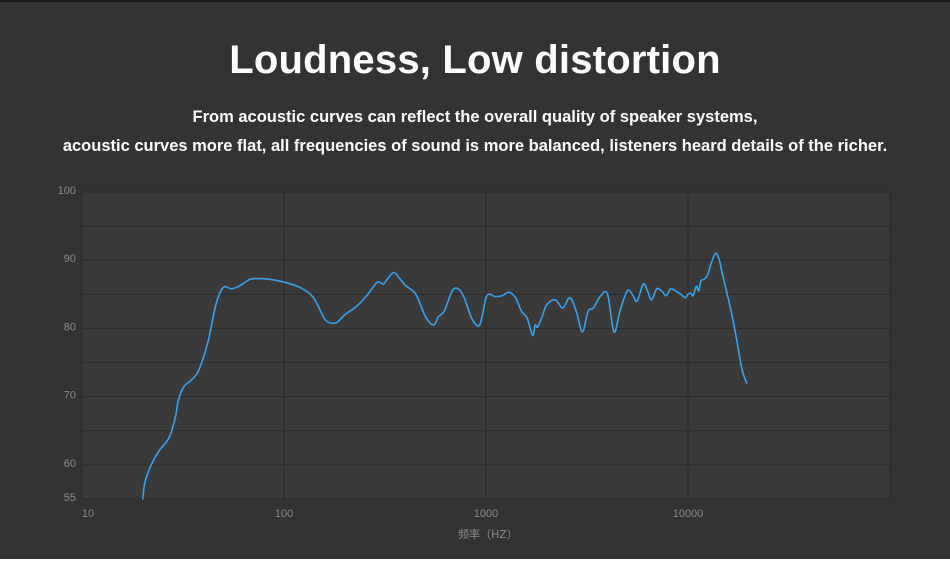  Describe the element at coordinates (475, 1) in the screenshot. I see `top-border` at that location.